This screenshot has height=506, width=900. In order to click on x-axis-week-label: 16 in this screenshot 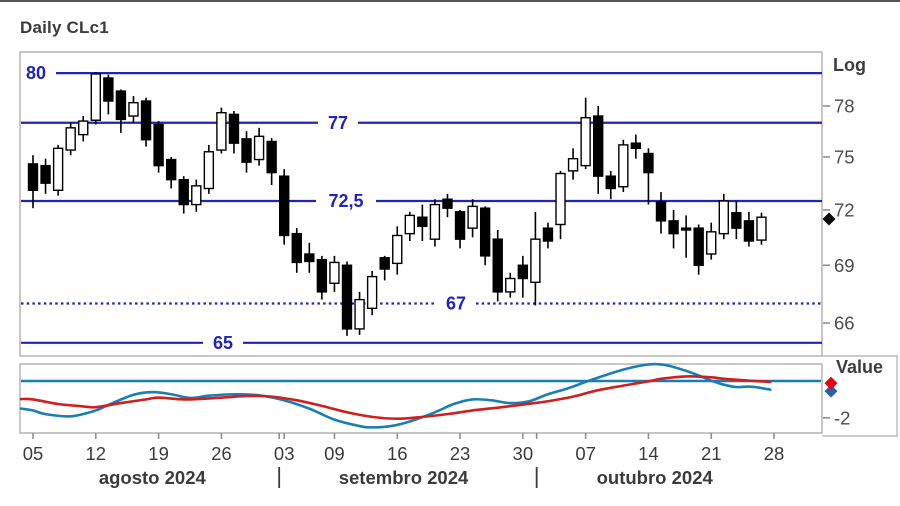, I will do `click(397, 453)`.